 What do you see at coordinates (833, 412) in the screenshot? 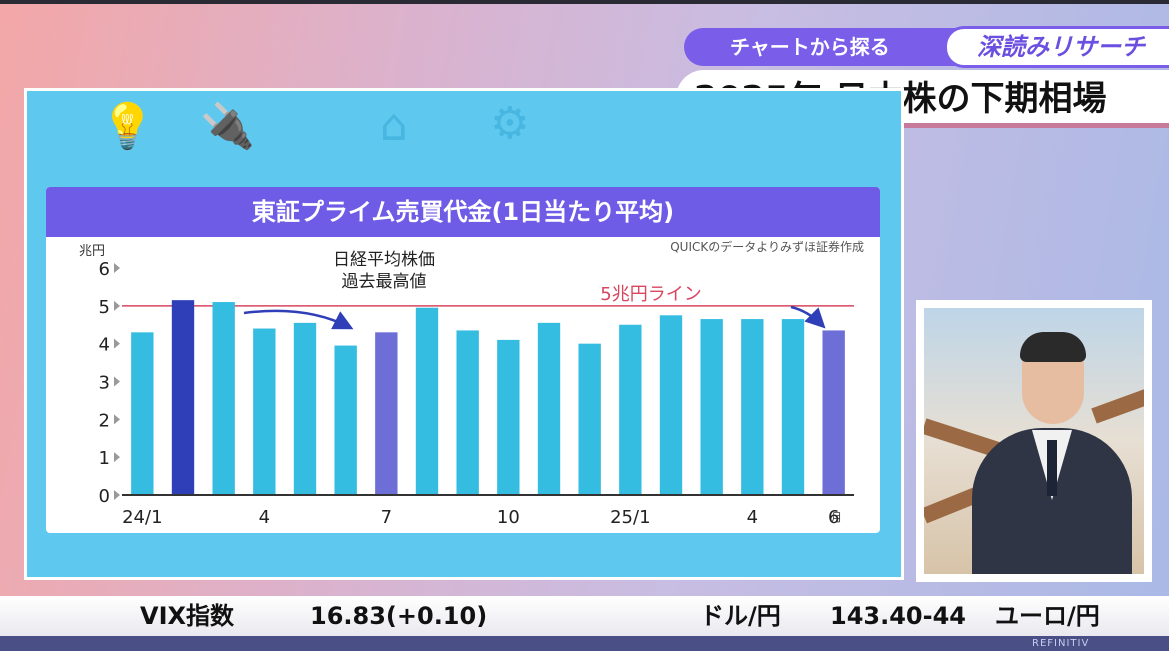
I see `bar-25/6` at bounding box center [833, 412].